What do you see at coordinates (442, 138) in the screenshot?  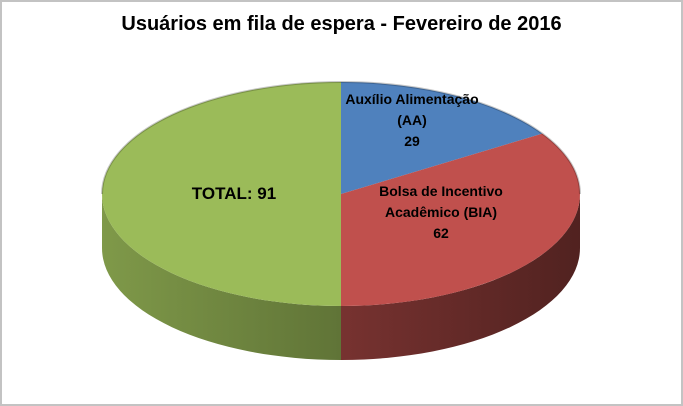 I see `pie-slice-aa` at bounding box center [442, 138].